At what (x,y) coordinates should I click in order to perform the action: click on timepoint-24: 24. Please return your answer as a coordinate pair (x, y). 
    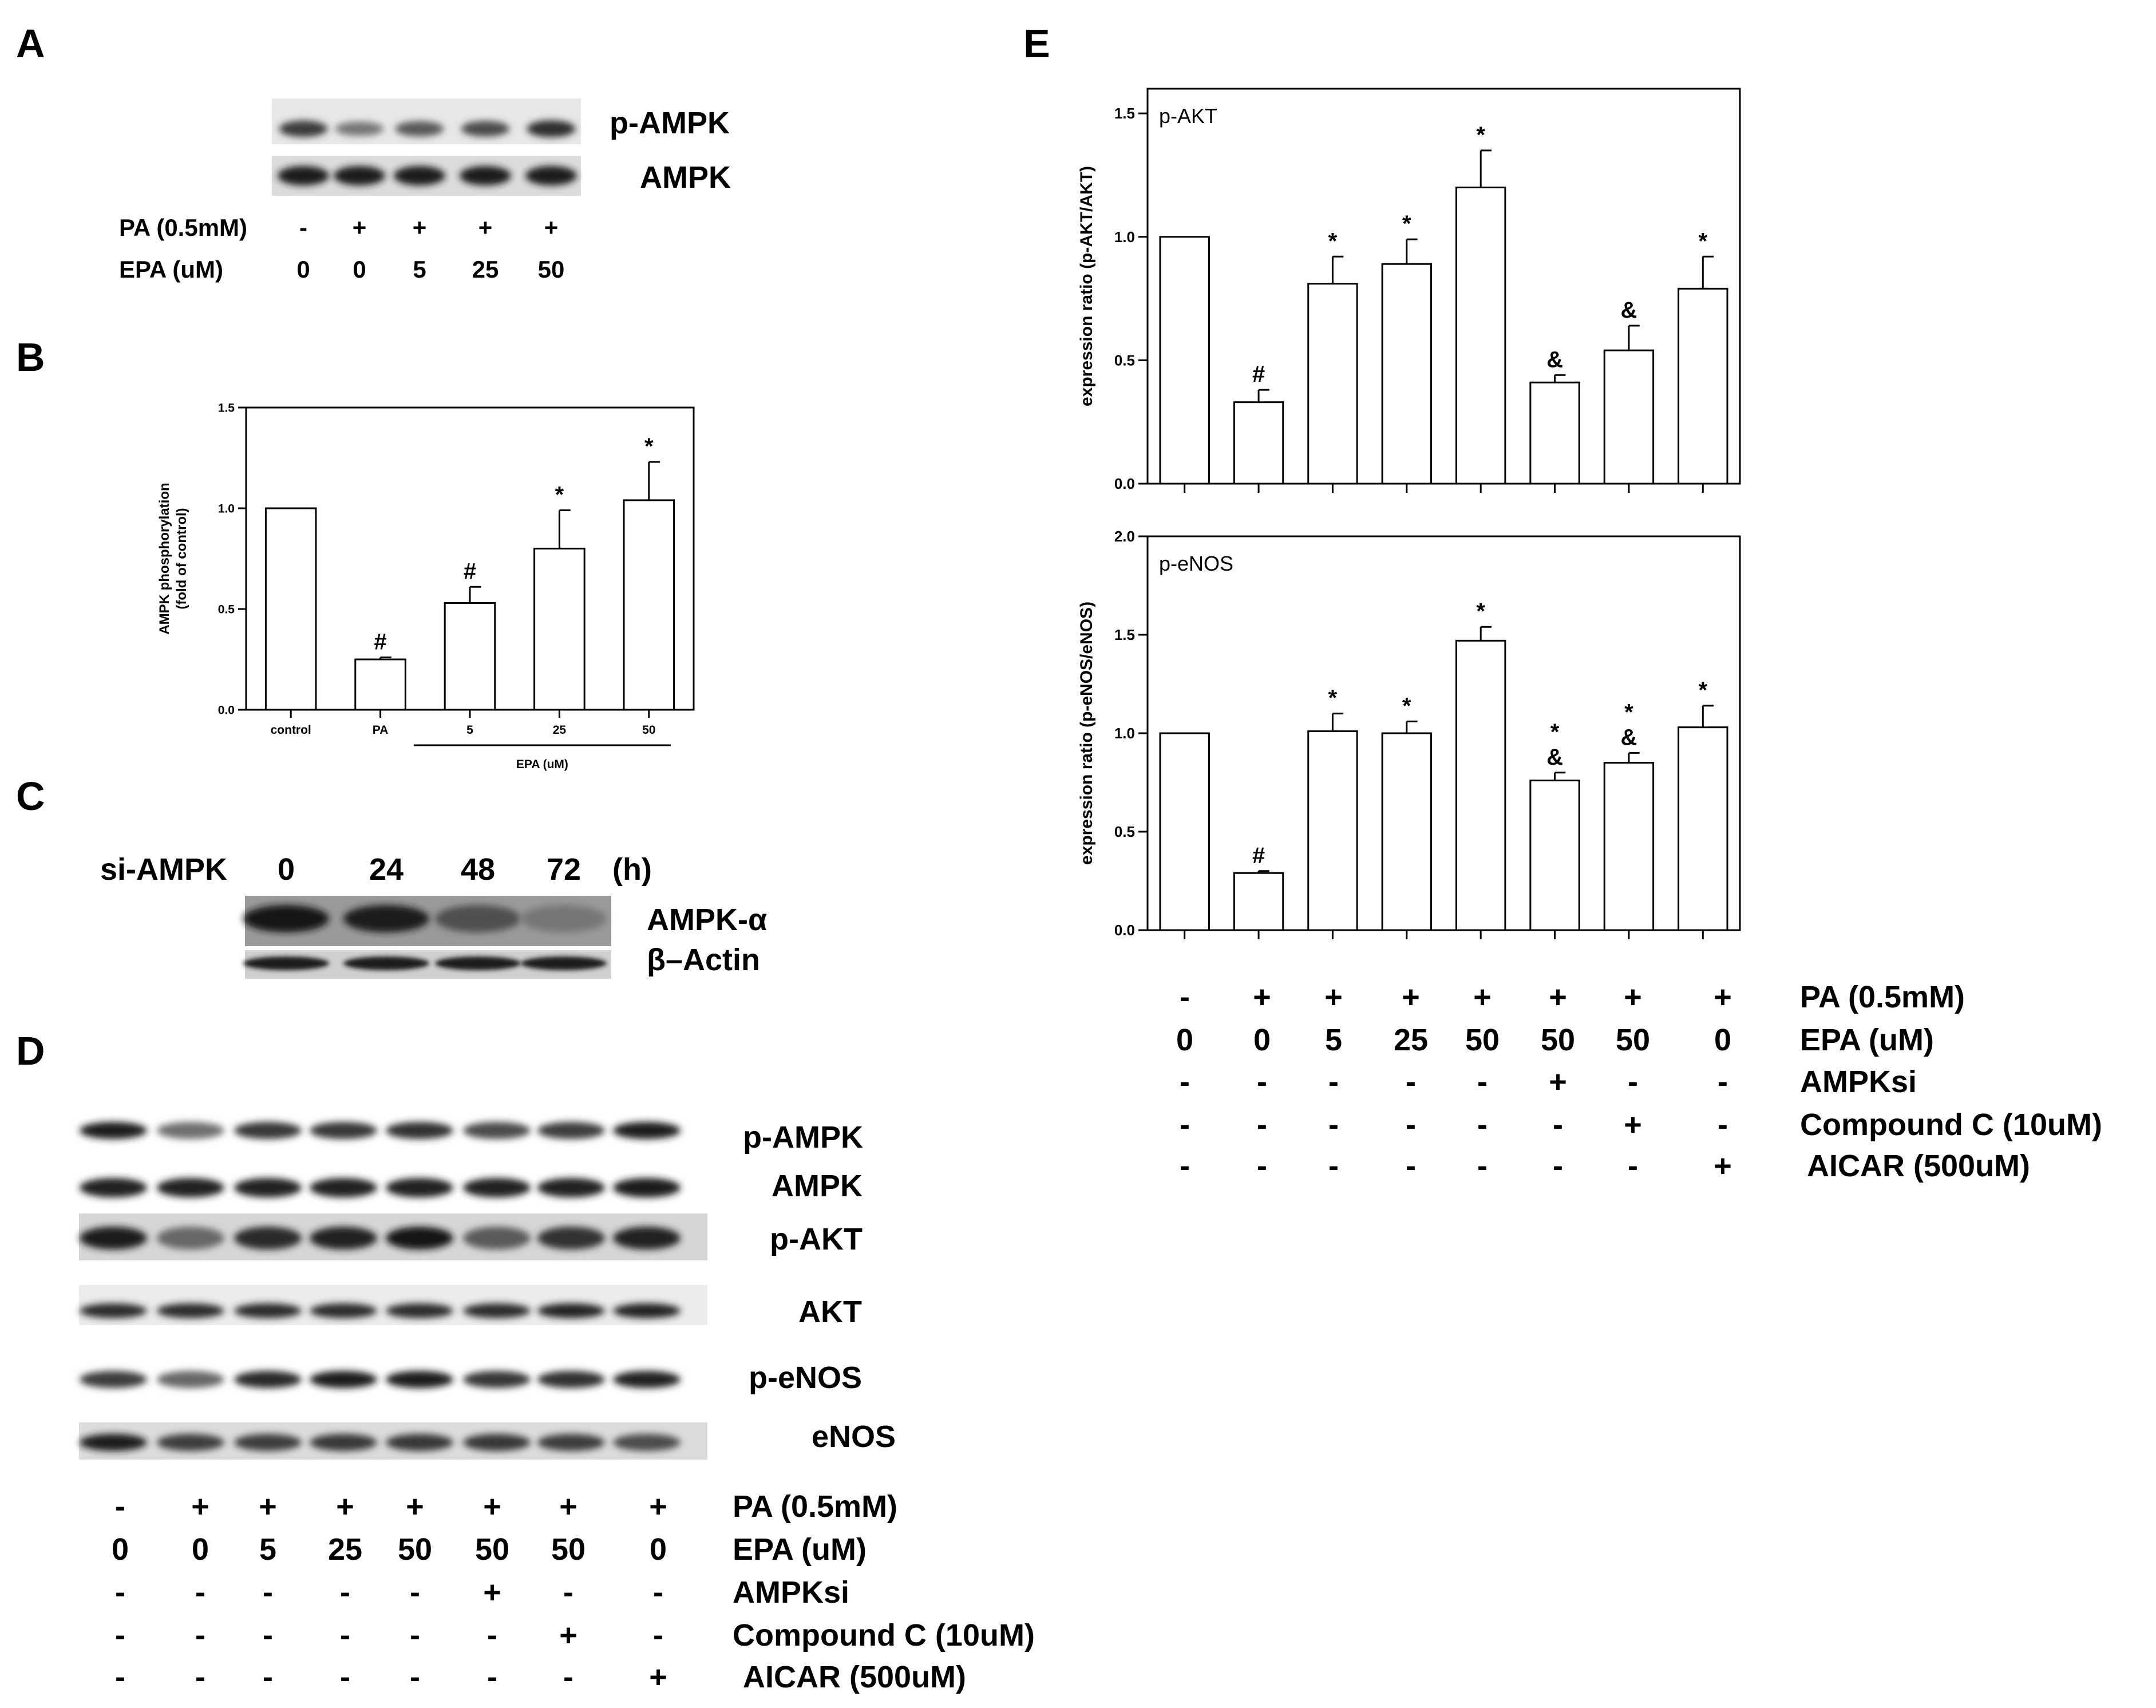
    Looking at the image, I should click on (386, 870).